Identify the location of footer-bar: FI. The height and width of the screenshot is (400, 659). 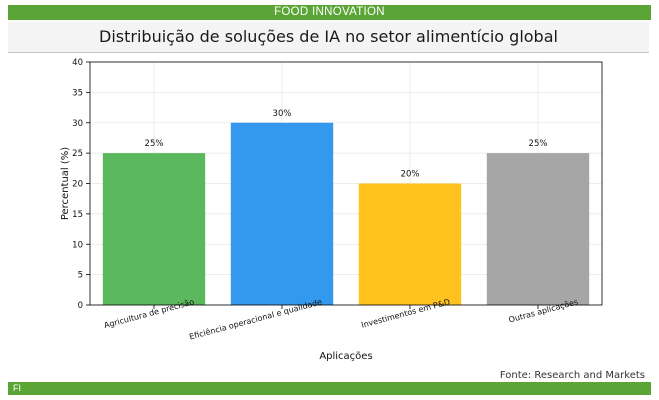
(329, 388).